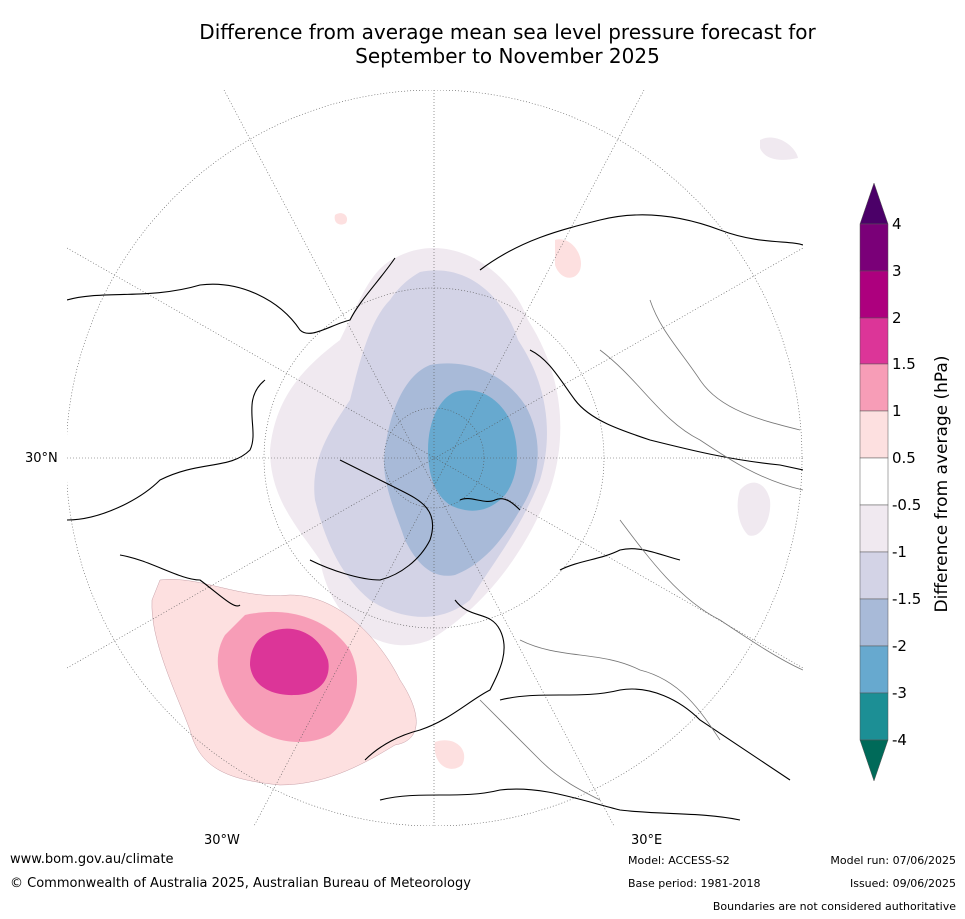 The height and width of the screenshot is (919, 965). What do you see at coordinates (874, 341) in the screenshot?
I see `colorbar-bin-1.5-2` at bounding box center [874, 341].